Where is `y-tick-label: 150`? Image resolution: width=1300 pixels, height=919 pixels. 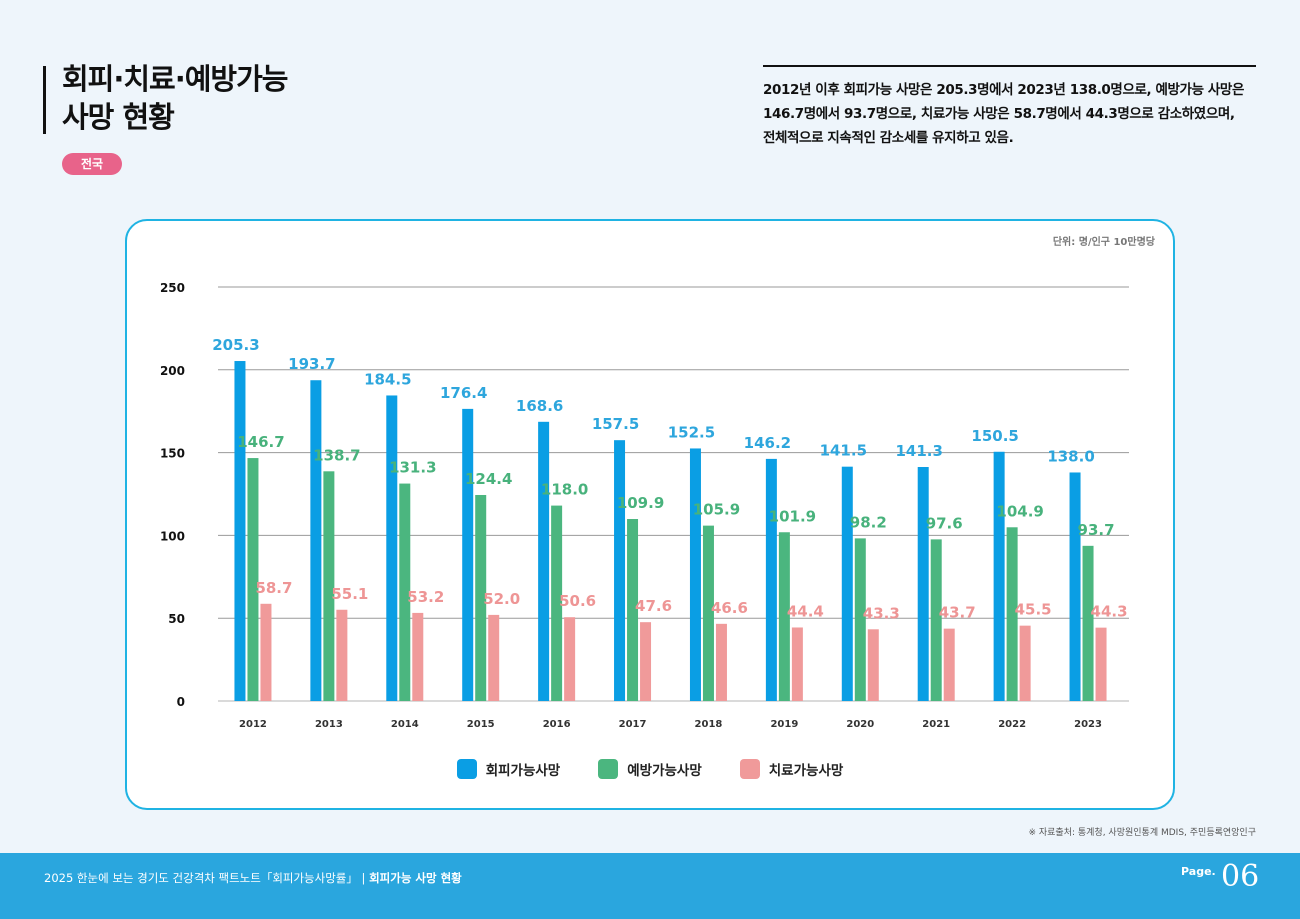 y-tick-label: 150 is located at coordinates (172, 454).